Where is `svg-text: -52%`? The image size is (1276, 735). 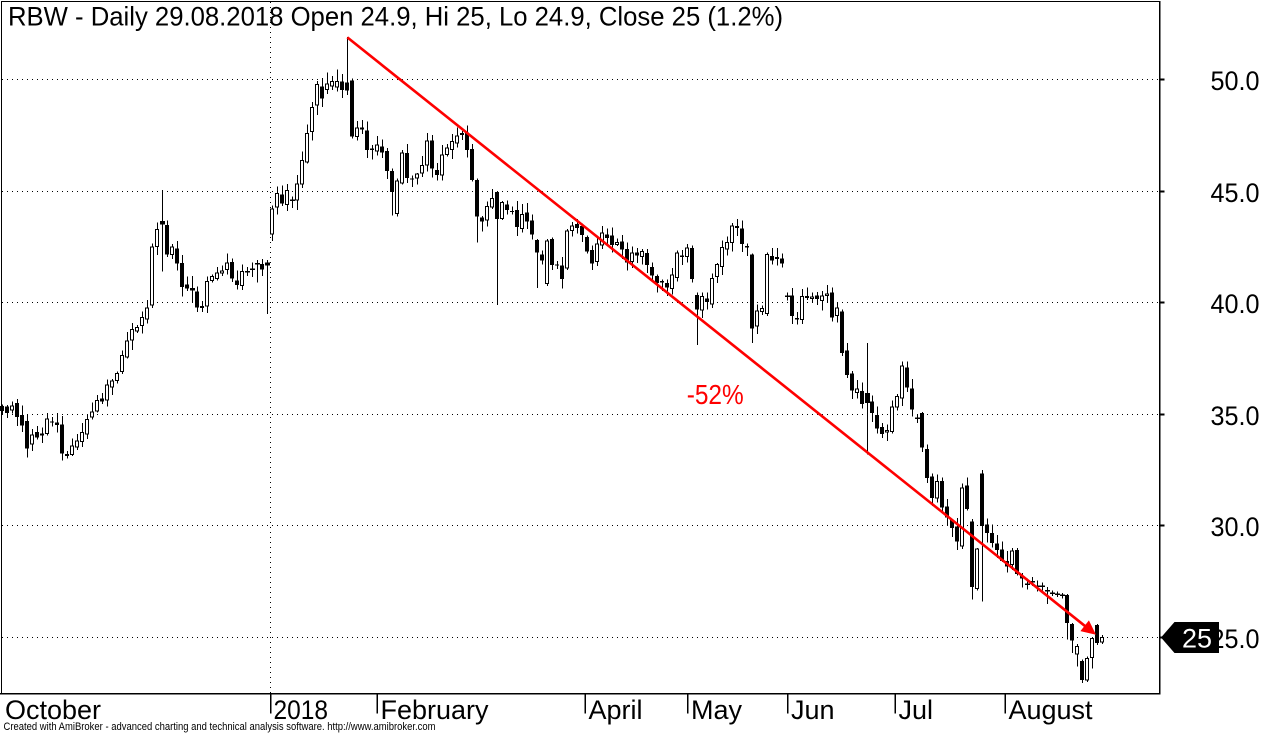 svg-text: -52% is located at coordinates (715, 394).